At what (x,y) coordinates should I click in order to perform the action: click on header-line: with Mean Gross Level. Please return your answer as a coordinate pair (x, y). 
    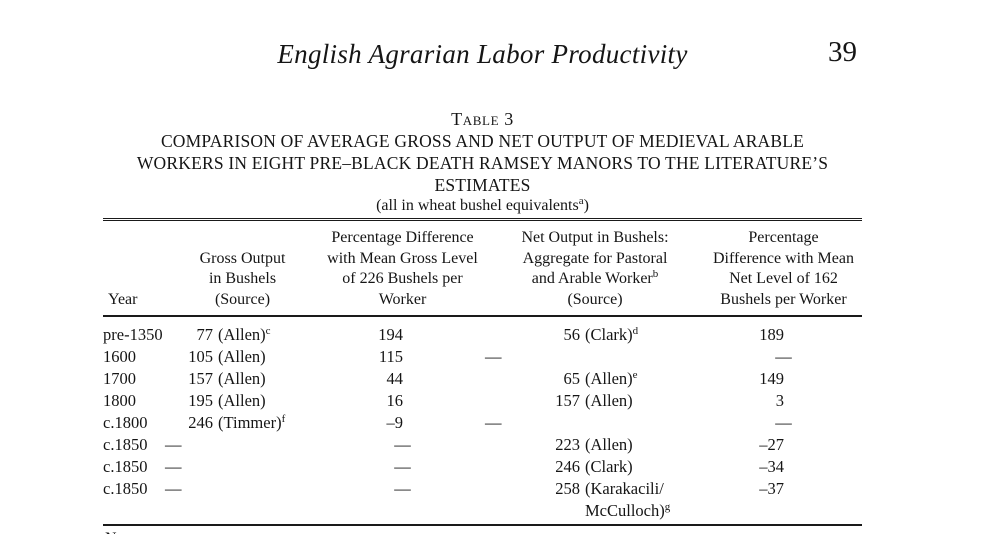
    Looking at the image, I should click on (402, 258).